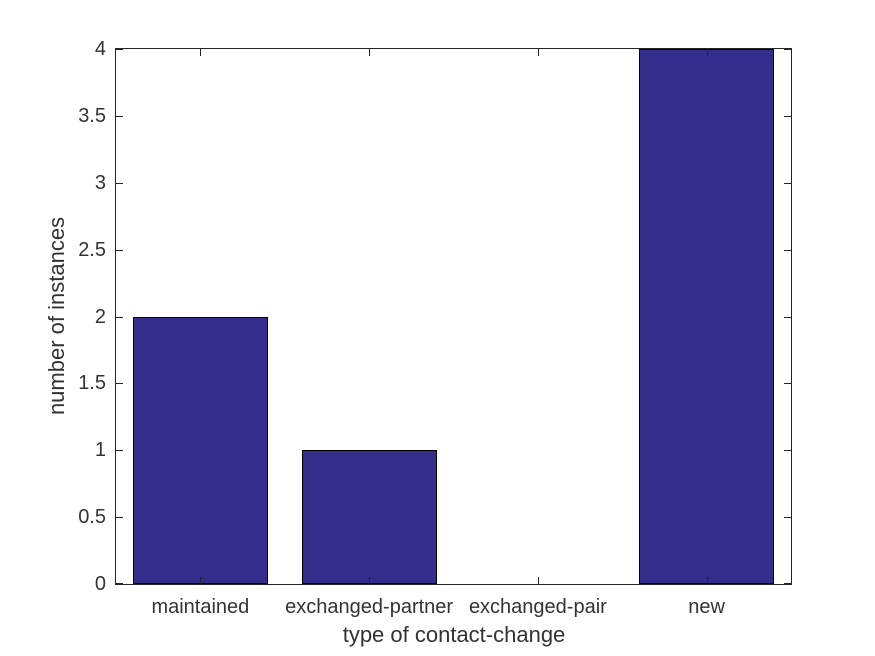 The width and height of the screenshot is (875, 656). I want to click on bar-maintained, so click(200, 450).